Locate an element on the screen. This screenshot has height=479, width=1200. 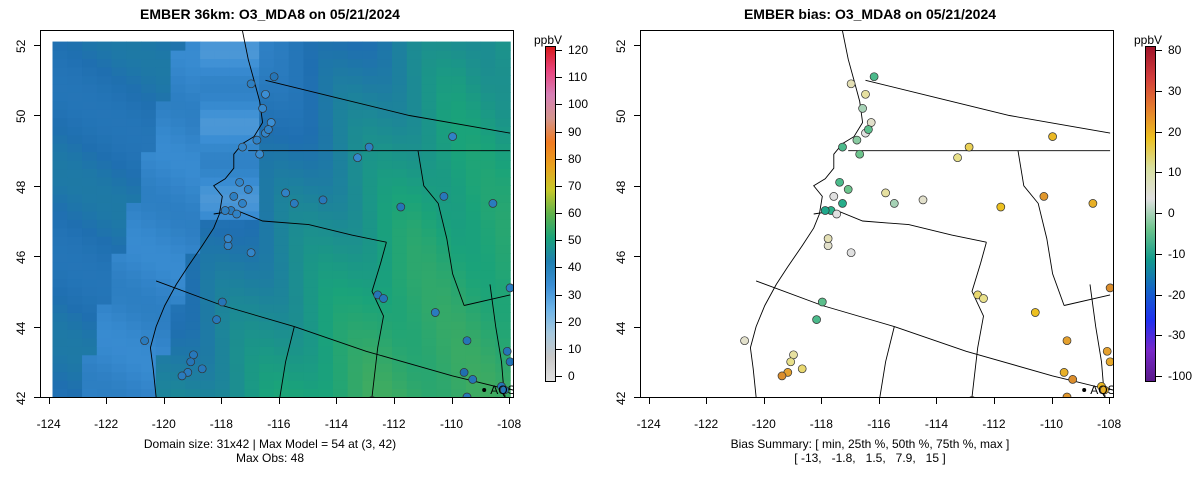
model-colorbar-unit: ppbV is located at coordinates (548, 40).